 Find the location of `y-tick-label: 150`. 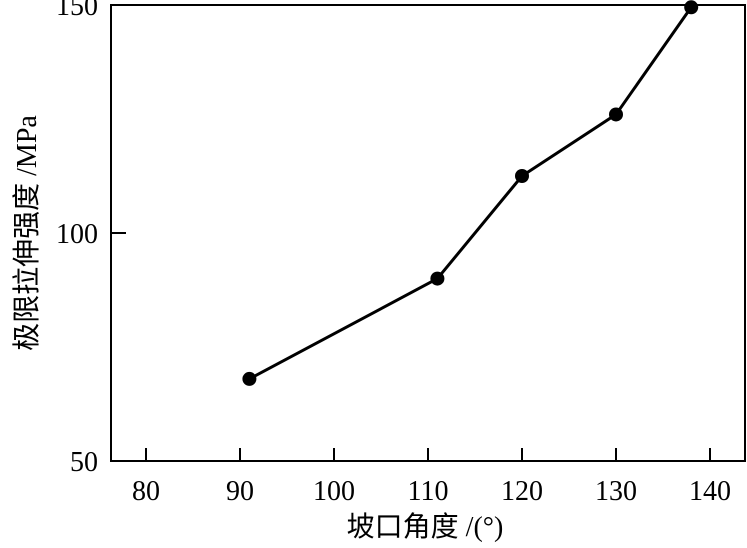

y-tick-label: 150 is located at coordinates (77, 11).